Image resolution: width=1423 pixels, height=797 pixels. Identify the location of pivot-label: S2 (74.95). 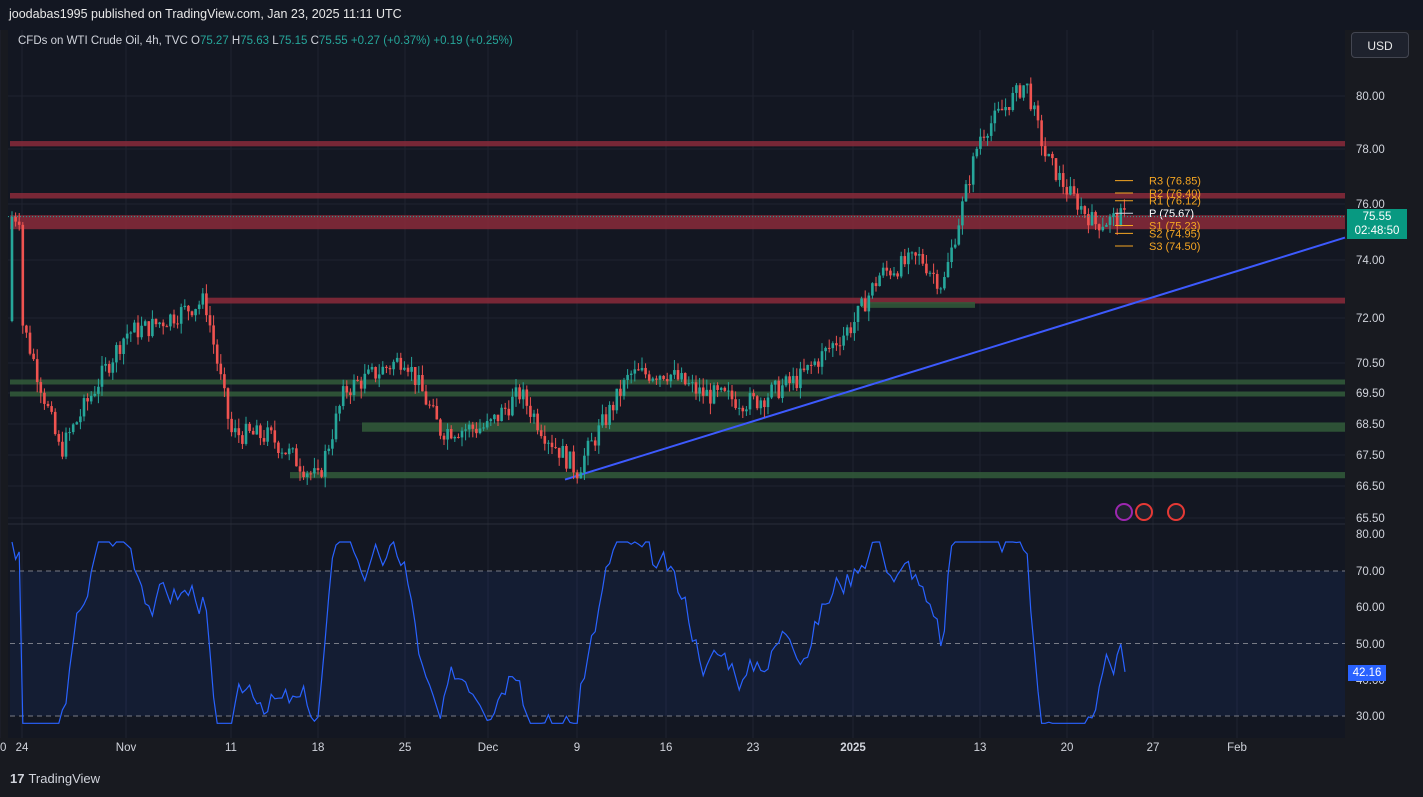
(1174, 234).